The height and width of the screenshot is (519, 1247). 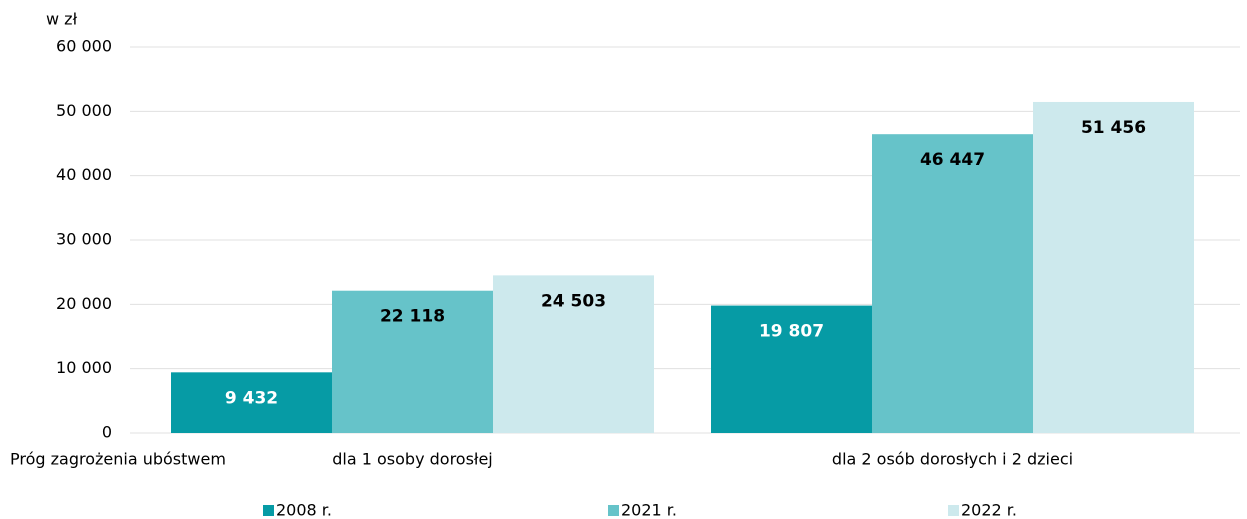 What do you see at coordinates (412, 317) in the screenshot?
I see `value-label: 22 118` at bounding box center [412, 317].